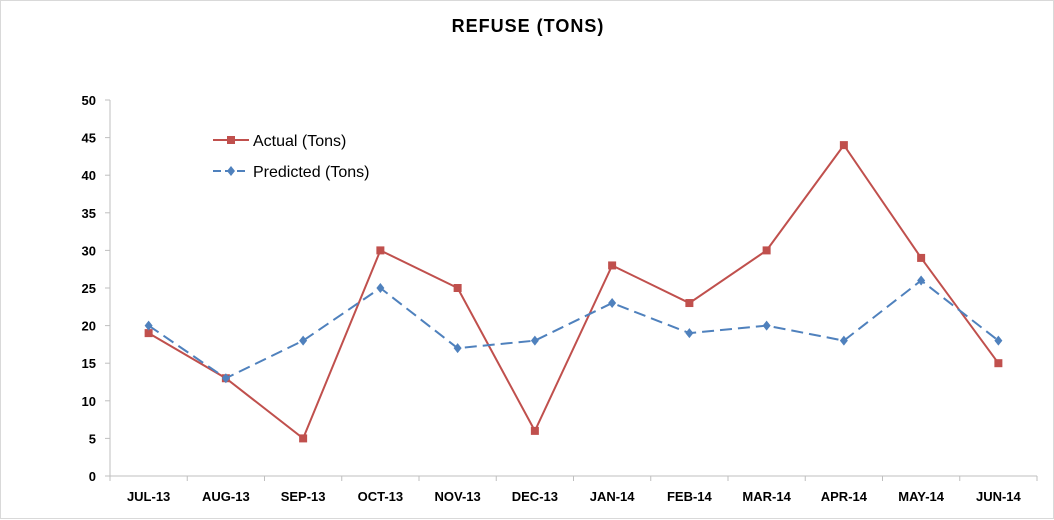  What do you see at coordinates (148, 496) in the screenshot?
I see `x-tick-label: JUL-13` at bounding box center [148, 496].